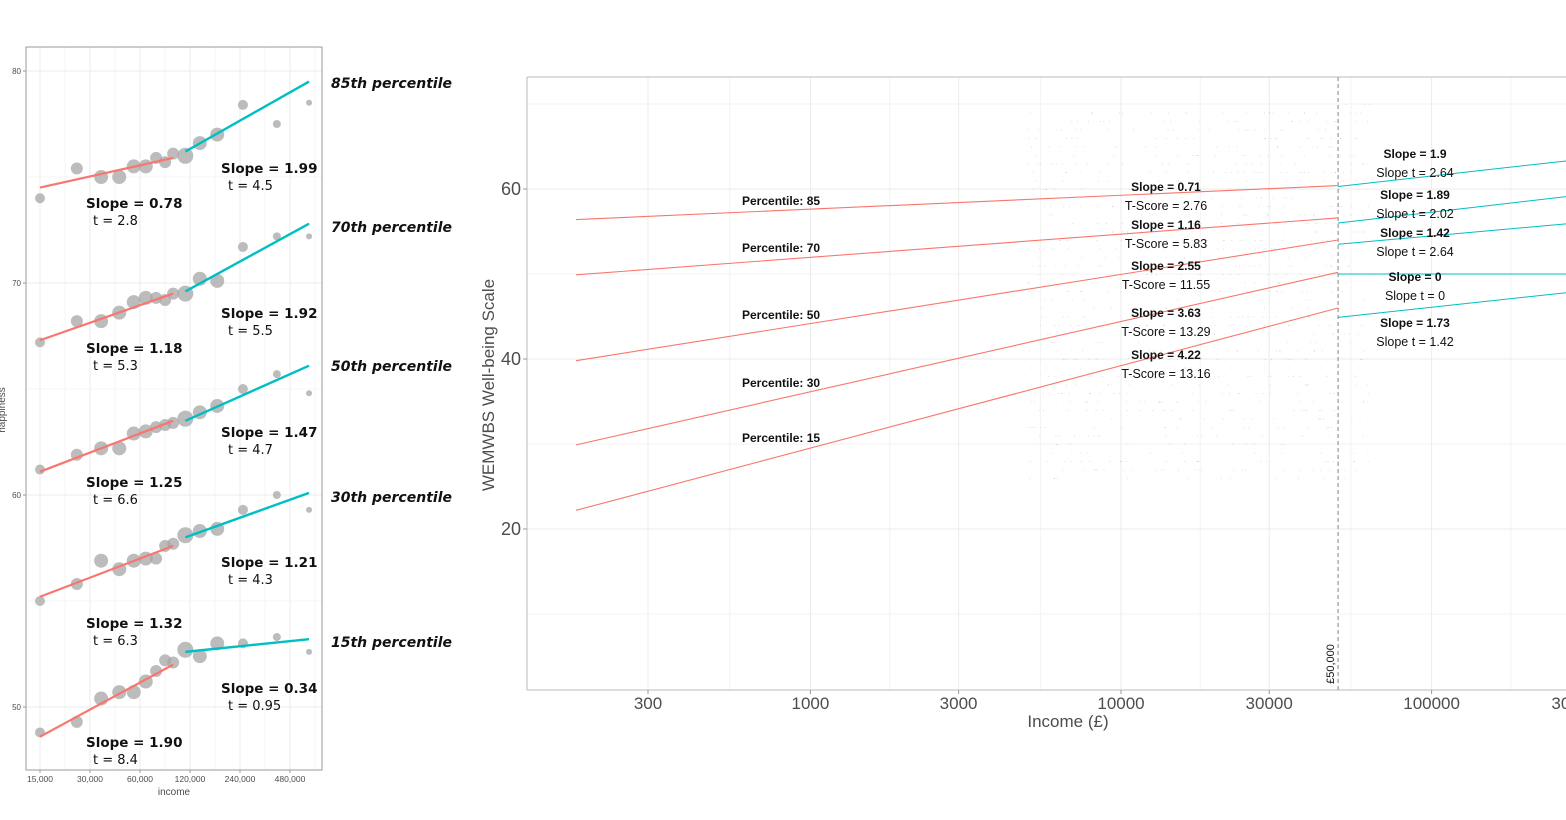  What do you see at coordinates (1558, 703) in the screenshot?
I see `right-x-tick-label: 300000` at bounding box center [1558, 703].